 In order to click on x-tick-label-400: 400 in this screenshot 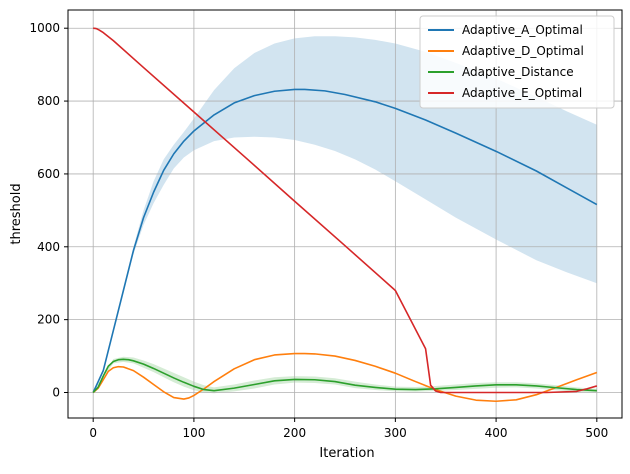, I will do `click(496, 433)`.